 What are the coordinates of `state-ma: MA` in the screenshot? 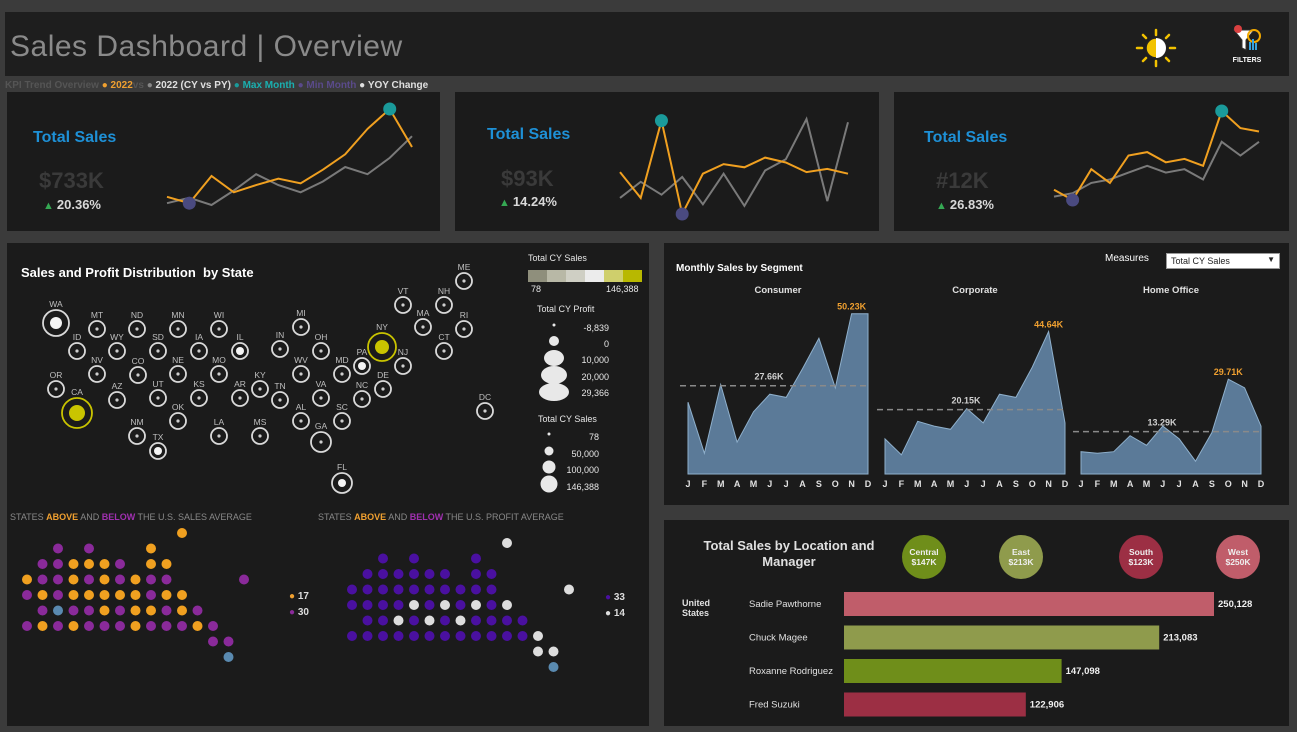 It's located at (423, 322).